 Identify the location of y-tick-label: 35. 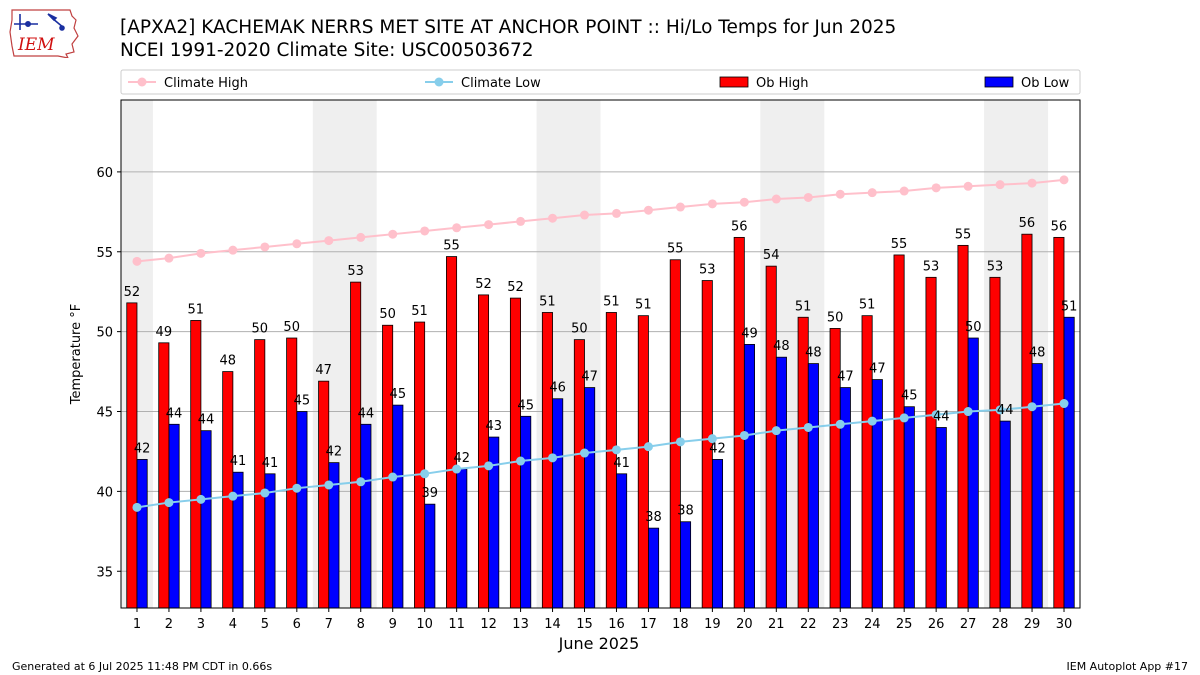
(104, 572).